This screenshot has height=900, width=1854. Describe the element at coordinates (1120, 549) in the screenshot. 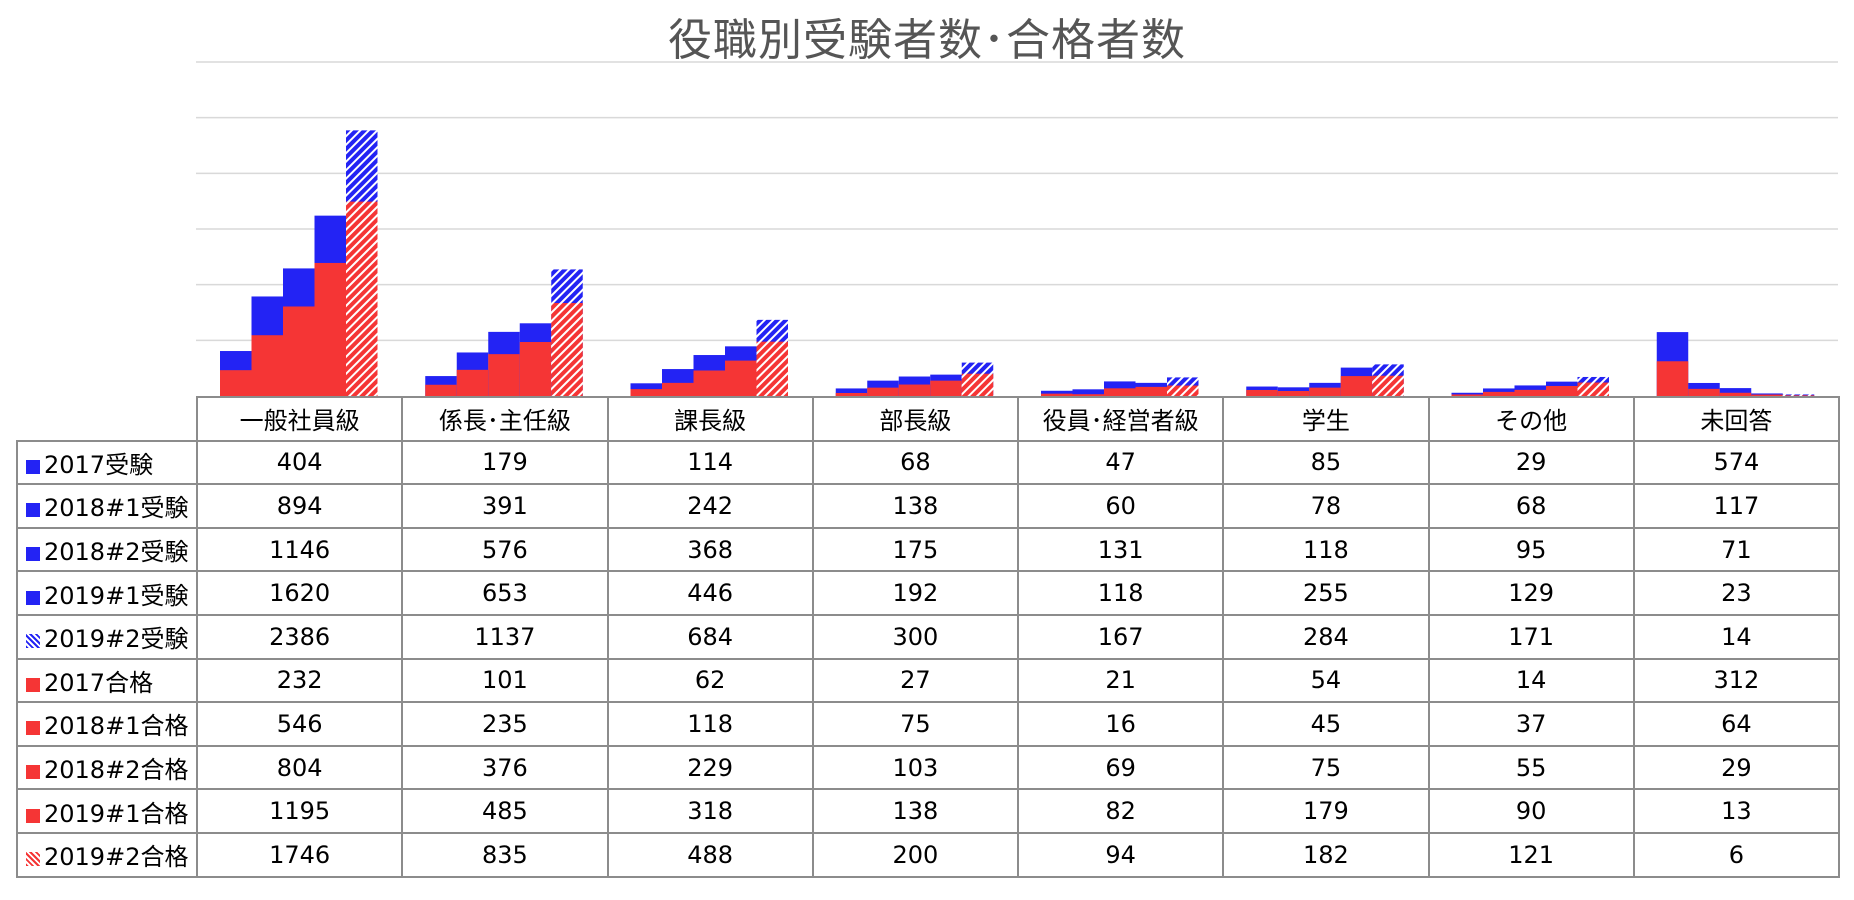

I see `data-value: 131` at that location.